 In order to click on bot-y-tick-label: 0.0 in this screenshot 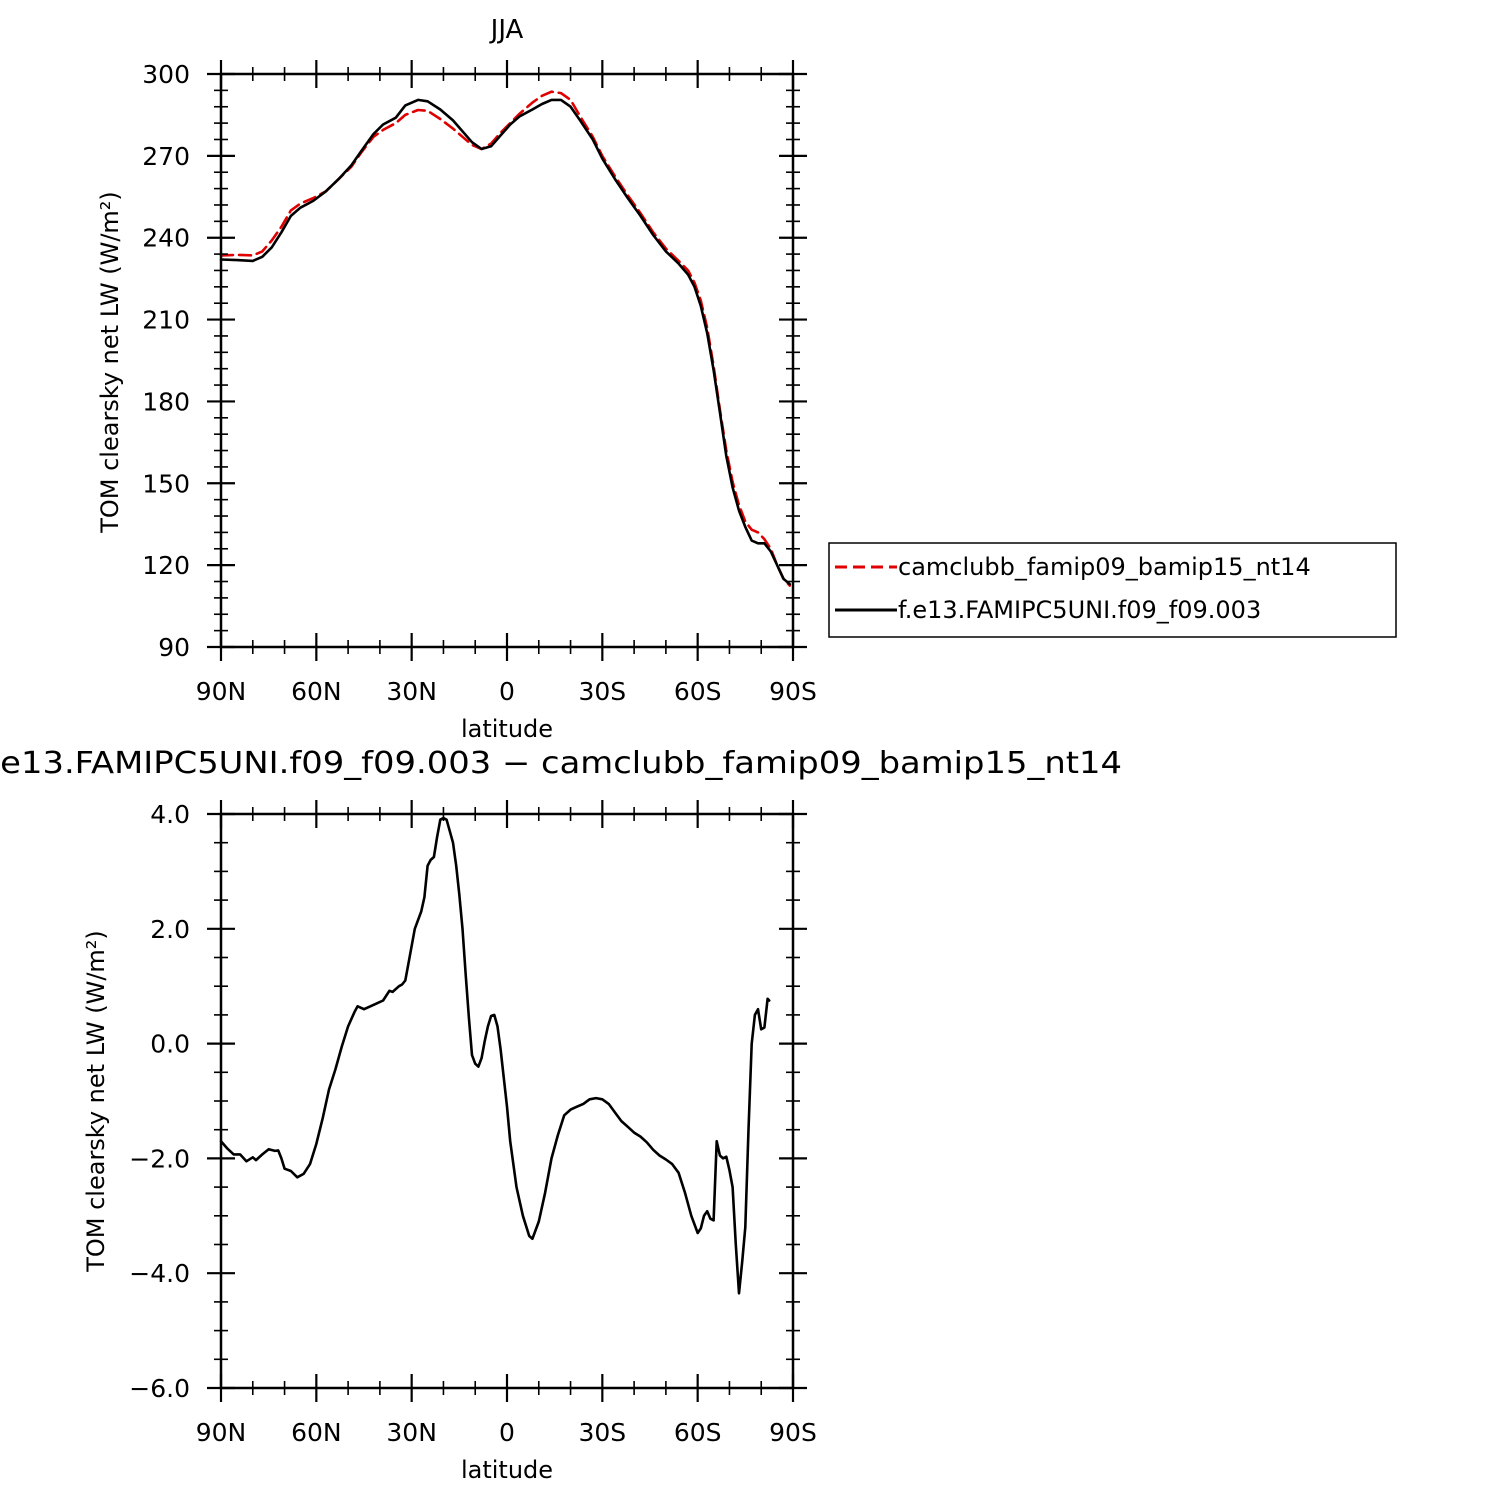, I will do `click(170, 1044)`.